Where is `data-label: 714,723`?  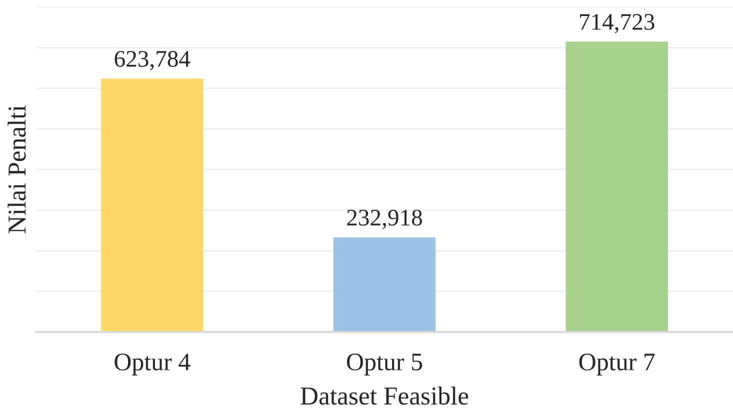 data-label: 714,723 is located at coordinates (617, 24).